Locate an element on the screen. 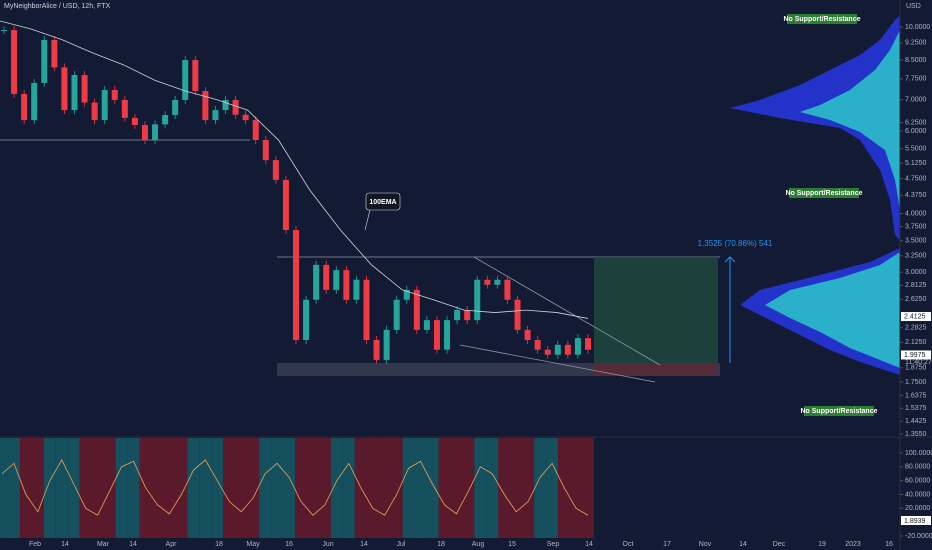 The width and height of the screenshot is (932, 550). target-zone is located at coordinates (656, 310).